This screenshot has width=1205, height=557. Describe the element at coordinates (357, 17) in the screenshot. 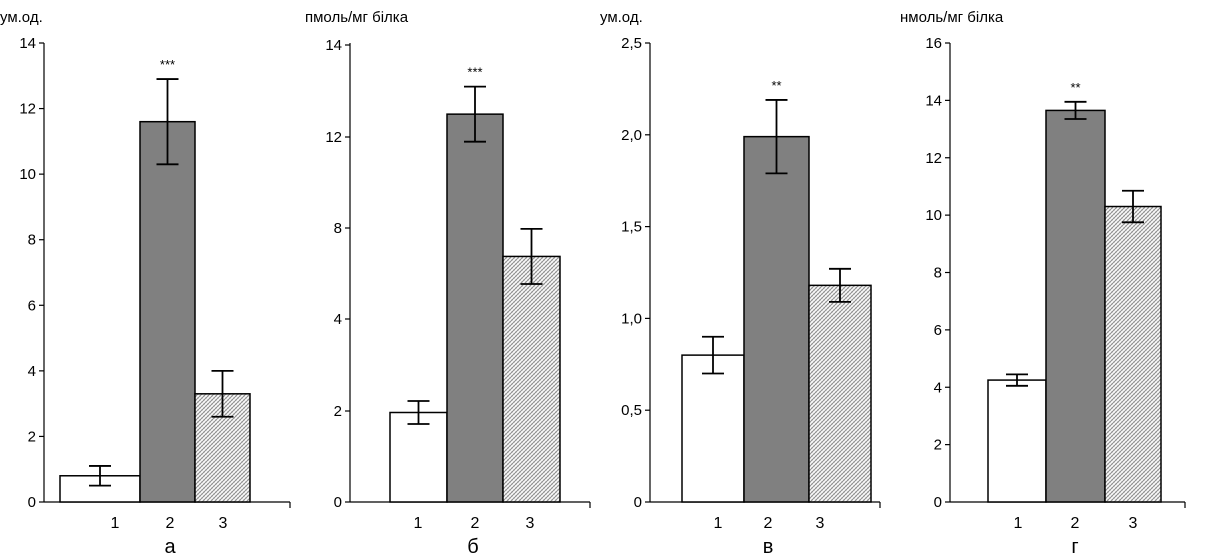

I see `y-axis-title: пмоль/мг білка` at that location.